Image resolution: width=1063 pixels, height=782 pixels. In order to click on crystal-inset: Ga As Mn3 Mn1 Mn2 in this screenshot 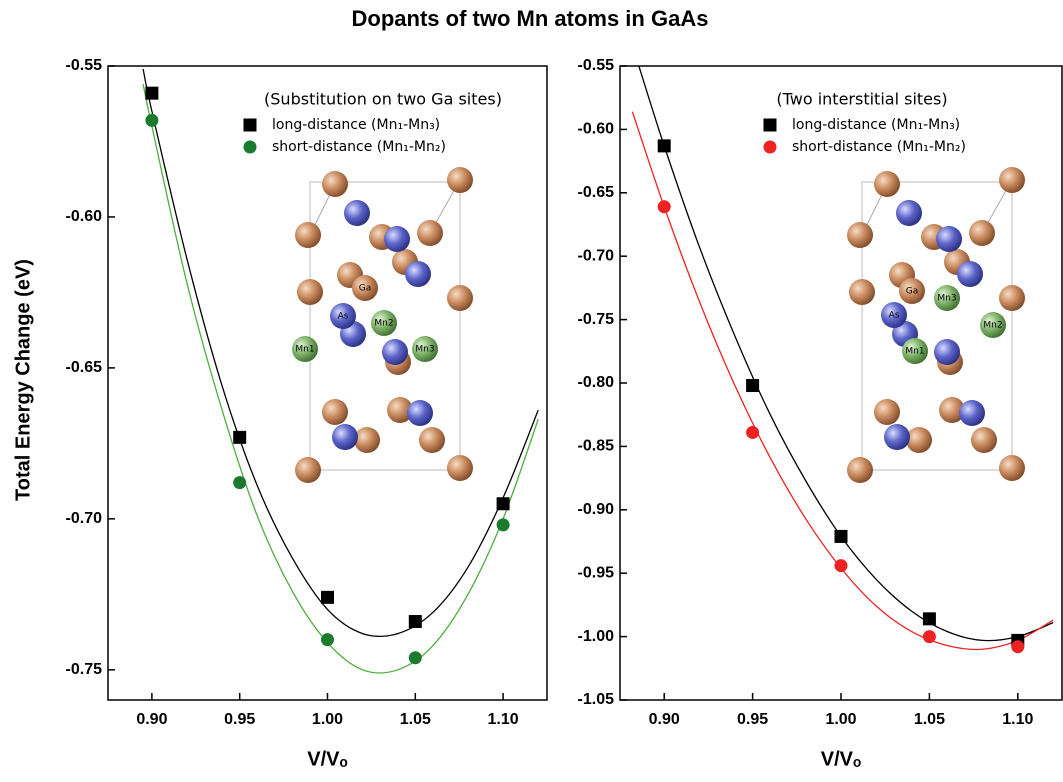, I will do `click(936, 325)`.